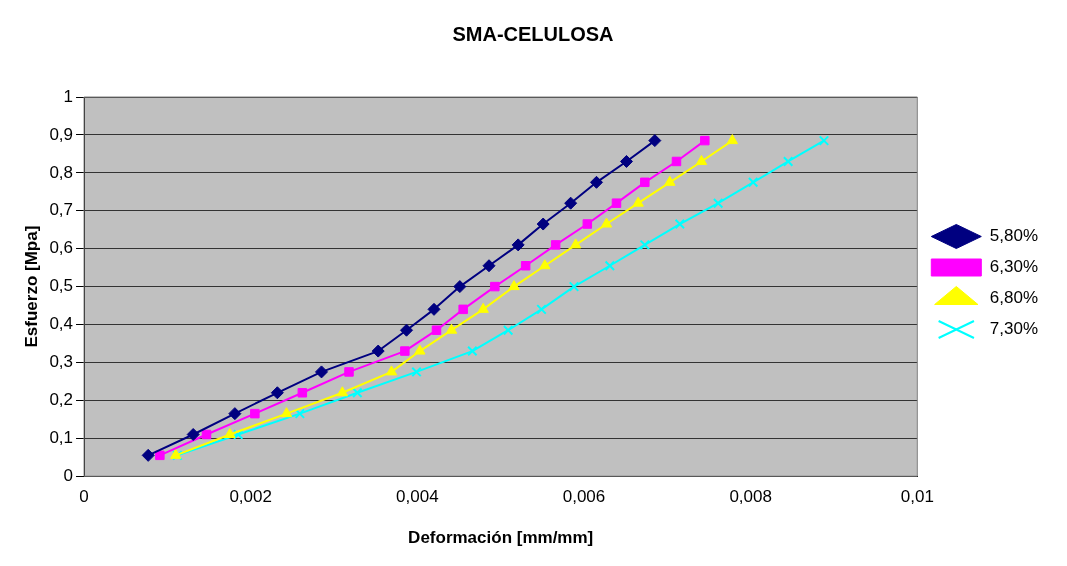 The width and height of the screenshot is (1067, 566). What do you see at coordinates (61, 437) in the screenshot?
I see `y-tick-label: 0,1` at bounding box center [61, 437].